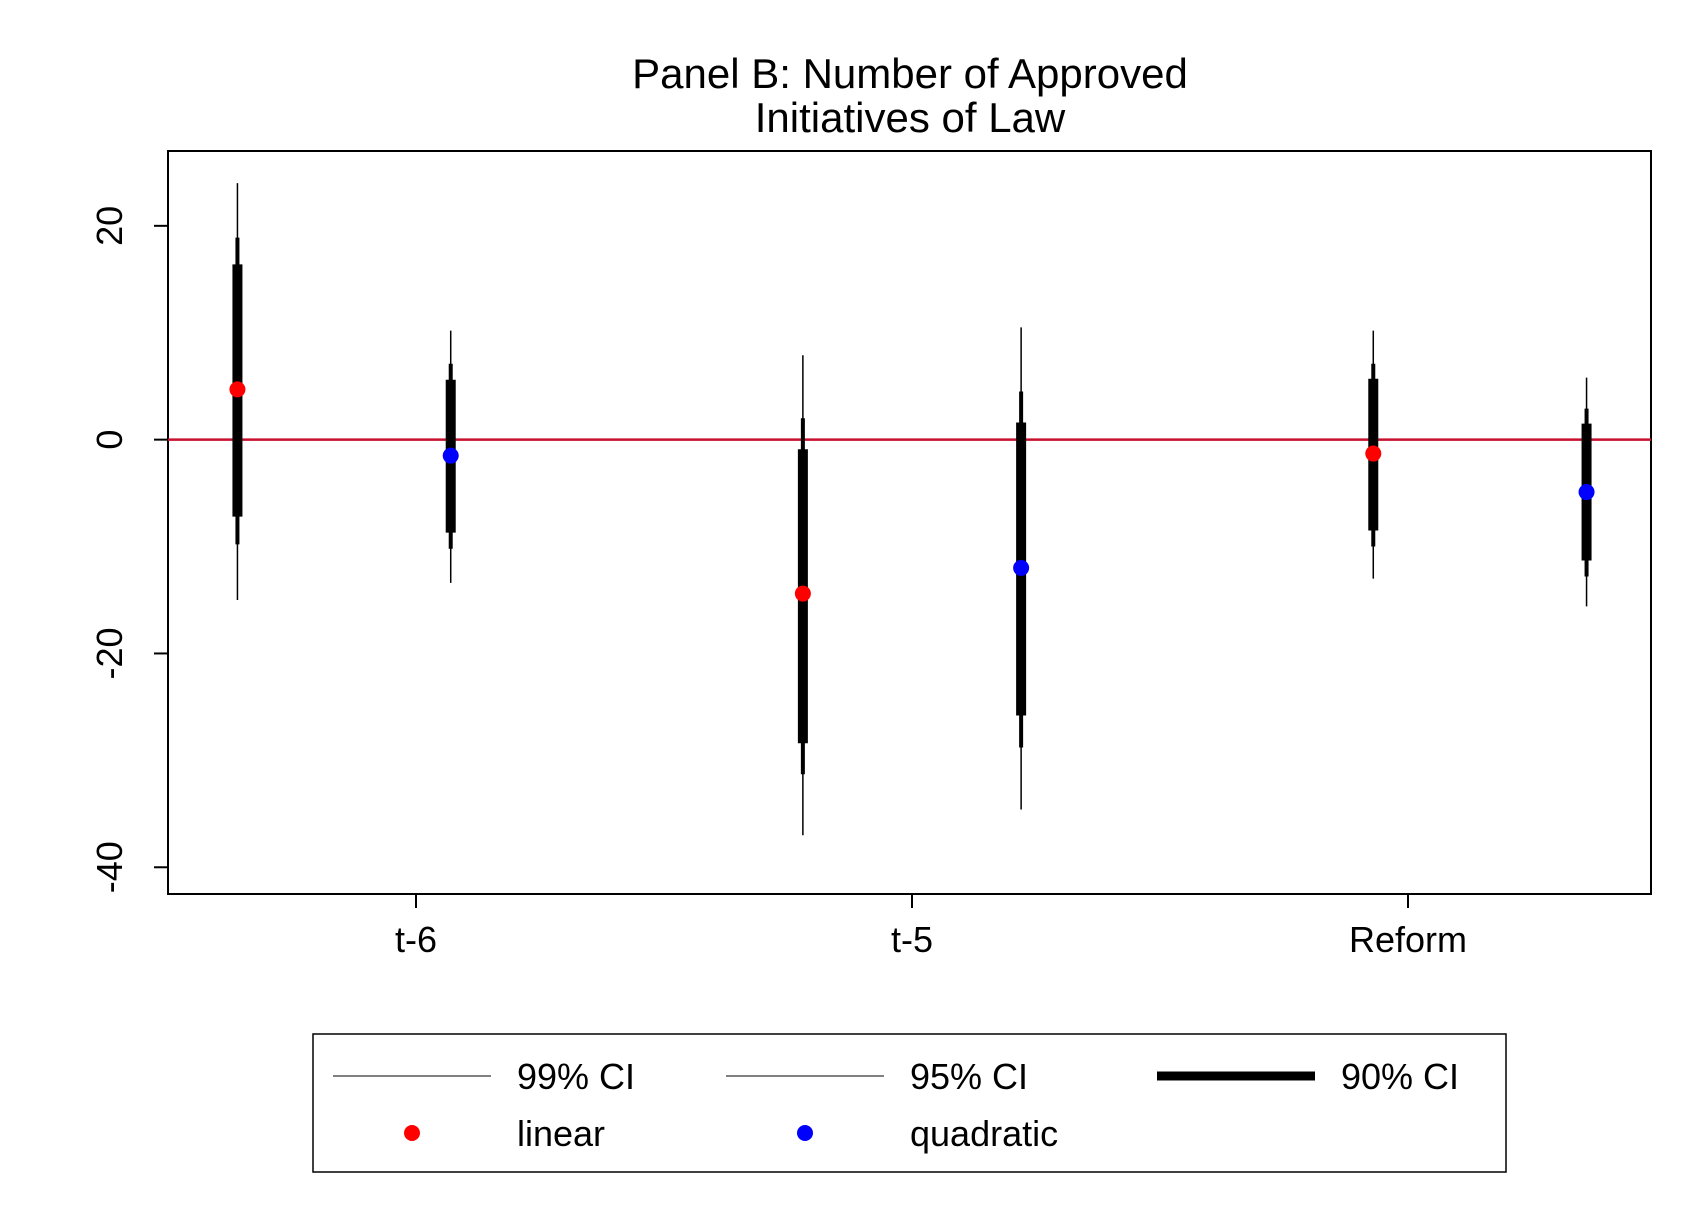 The image size is (1681, 1222). What do you see at coordinates (416, 939) in the screenshot?
I see `x-tick-label-0: t-6` at bounding box center [416, 939].